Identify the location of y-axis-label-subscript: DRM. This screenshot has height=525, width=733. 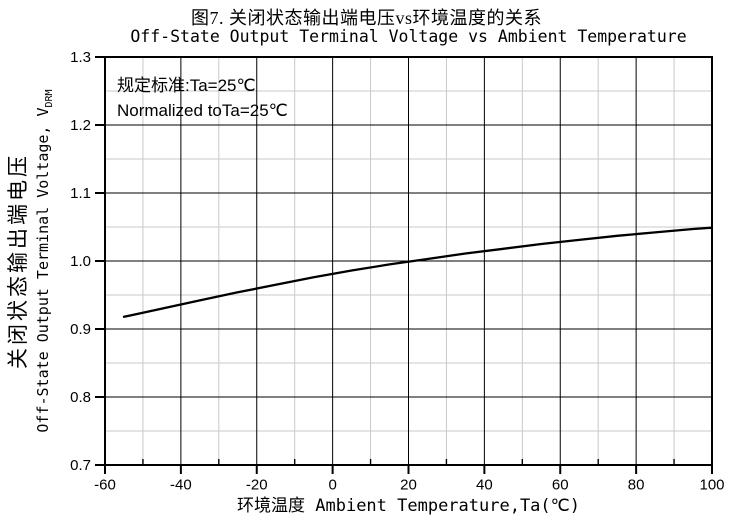
(49, 98).